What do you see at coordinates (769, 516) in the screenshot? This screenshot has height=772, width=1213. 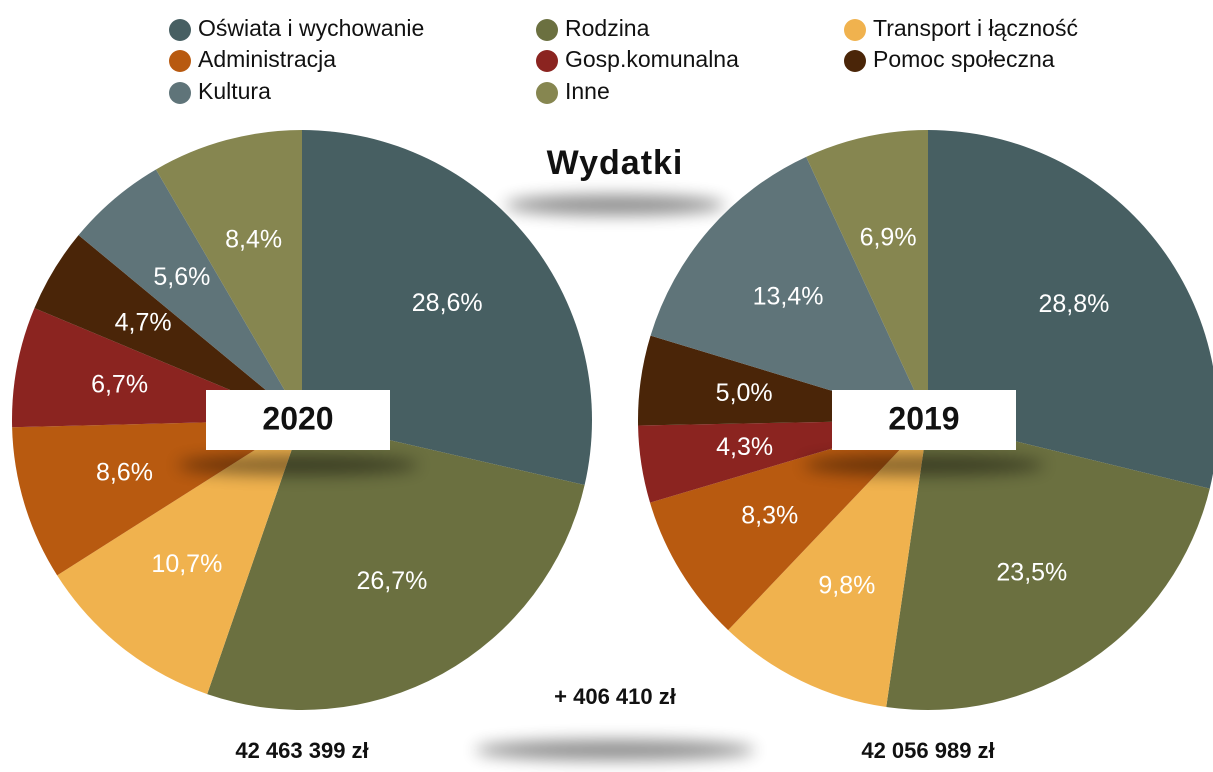 I see `data-label: 8,3%` at bounding box center [769, 516].